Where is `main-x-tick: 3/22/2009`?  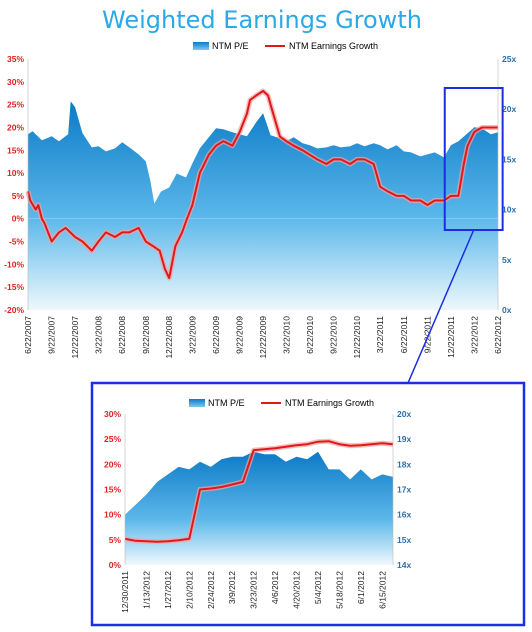 main-x-tick: 3/22/2009 is located at coordinates (192, 335).